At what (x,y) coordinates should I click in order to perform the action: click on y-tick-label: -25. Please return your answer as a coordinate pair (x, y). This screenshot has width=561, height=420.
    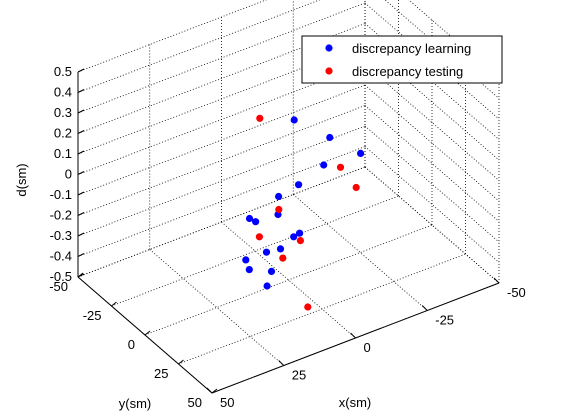
    Looking at the image, I should click on (92, 315).